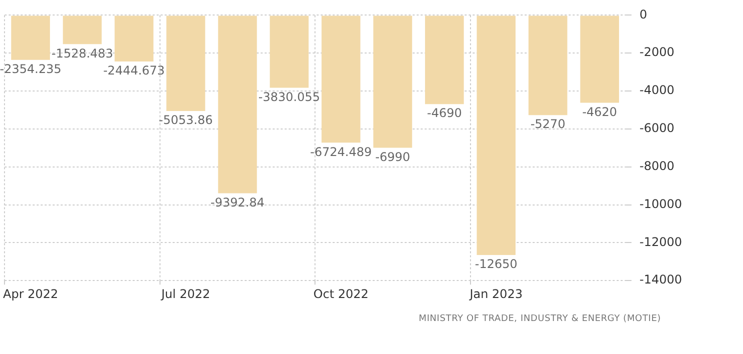 This screenshot has width=743, height=354. What do you see at coordinates (660, 203) in the screenshot?
I see `y-tick-label: -10000` at bounding box center [660, 203].